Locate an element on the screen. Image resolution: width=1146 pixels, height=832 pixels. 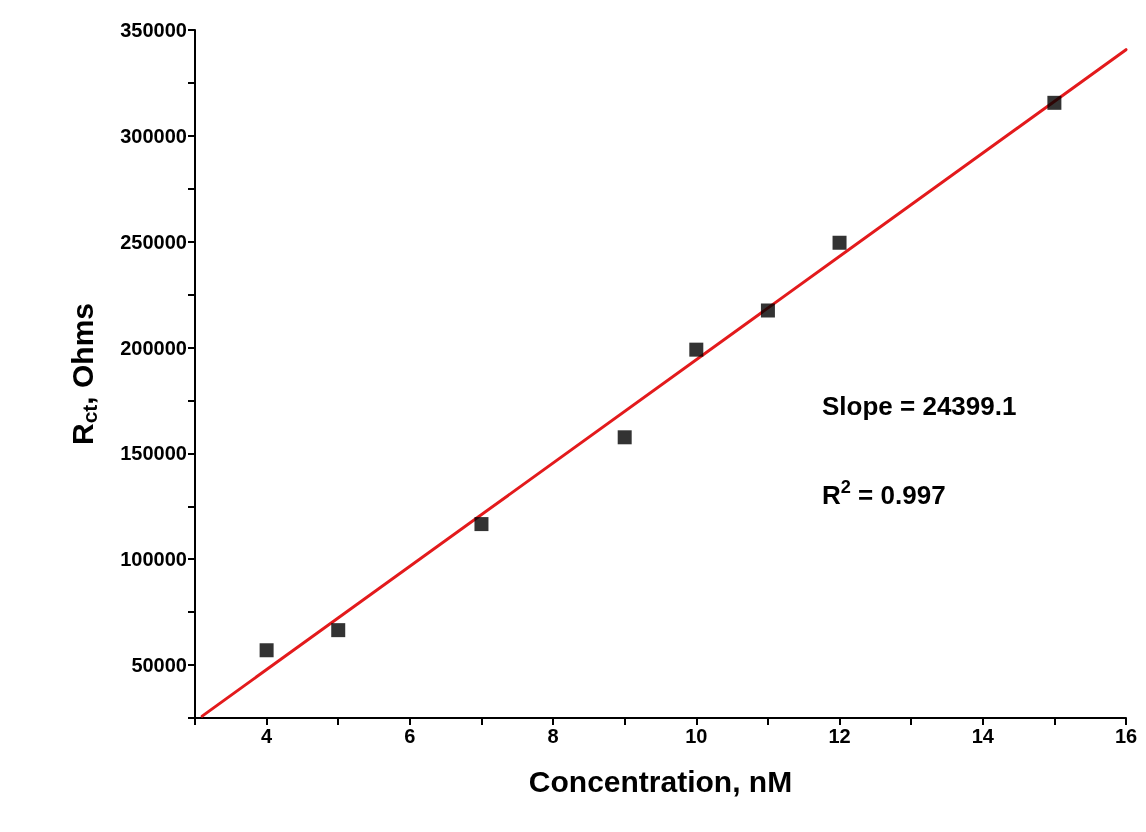
y-tick-label: 150000 is located at coordinates (153, 453).